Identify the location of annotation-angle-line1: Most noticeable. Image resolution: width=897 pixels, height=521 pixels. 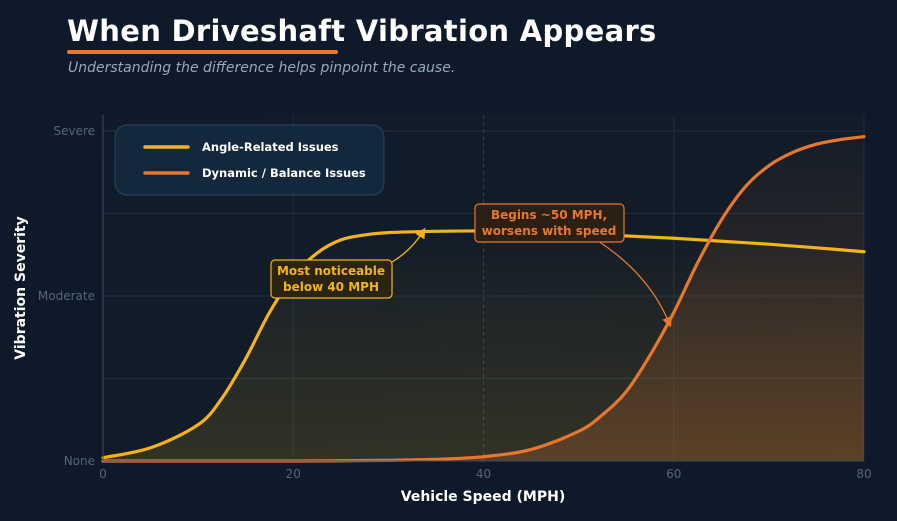
(331, 271).